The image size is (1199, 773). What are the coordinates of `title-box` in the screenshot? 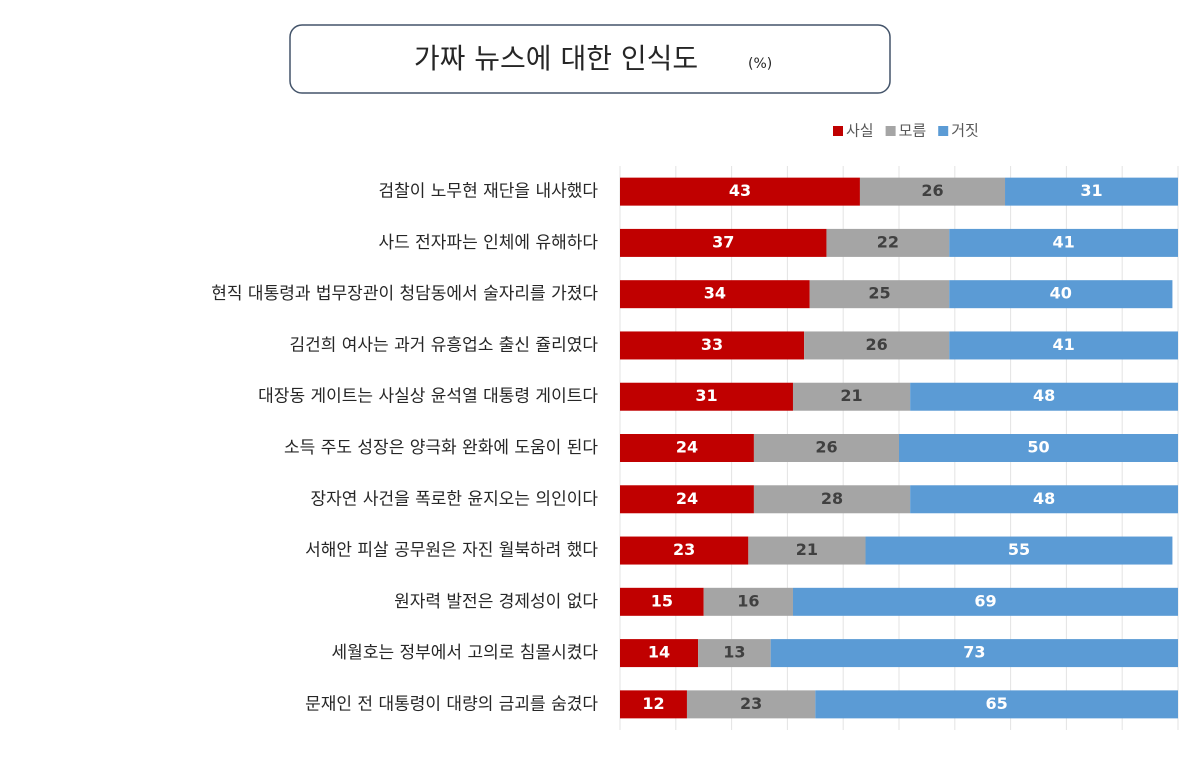 It's located at (590, 59).